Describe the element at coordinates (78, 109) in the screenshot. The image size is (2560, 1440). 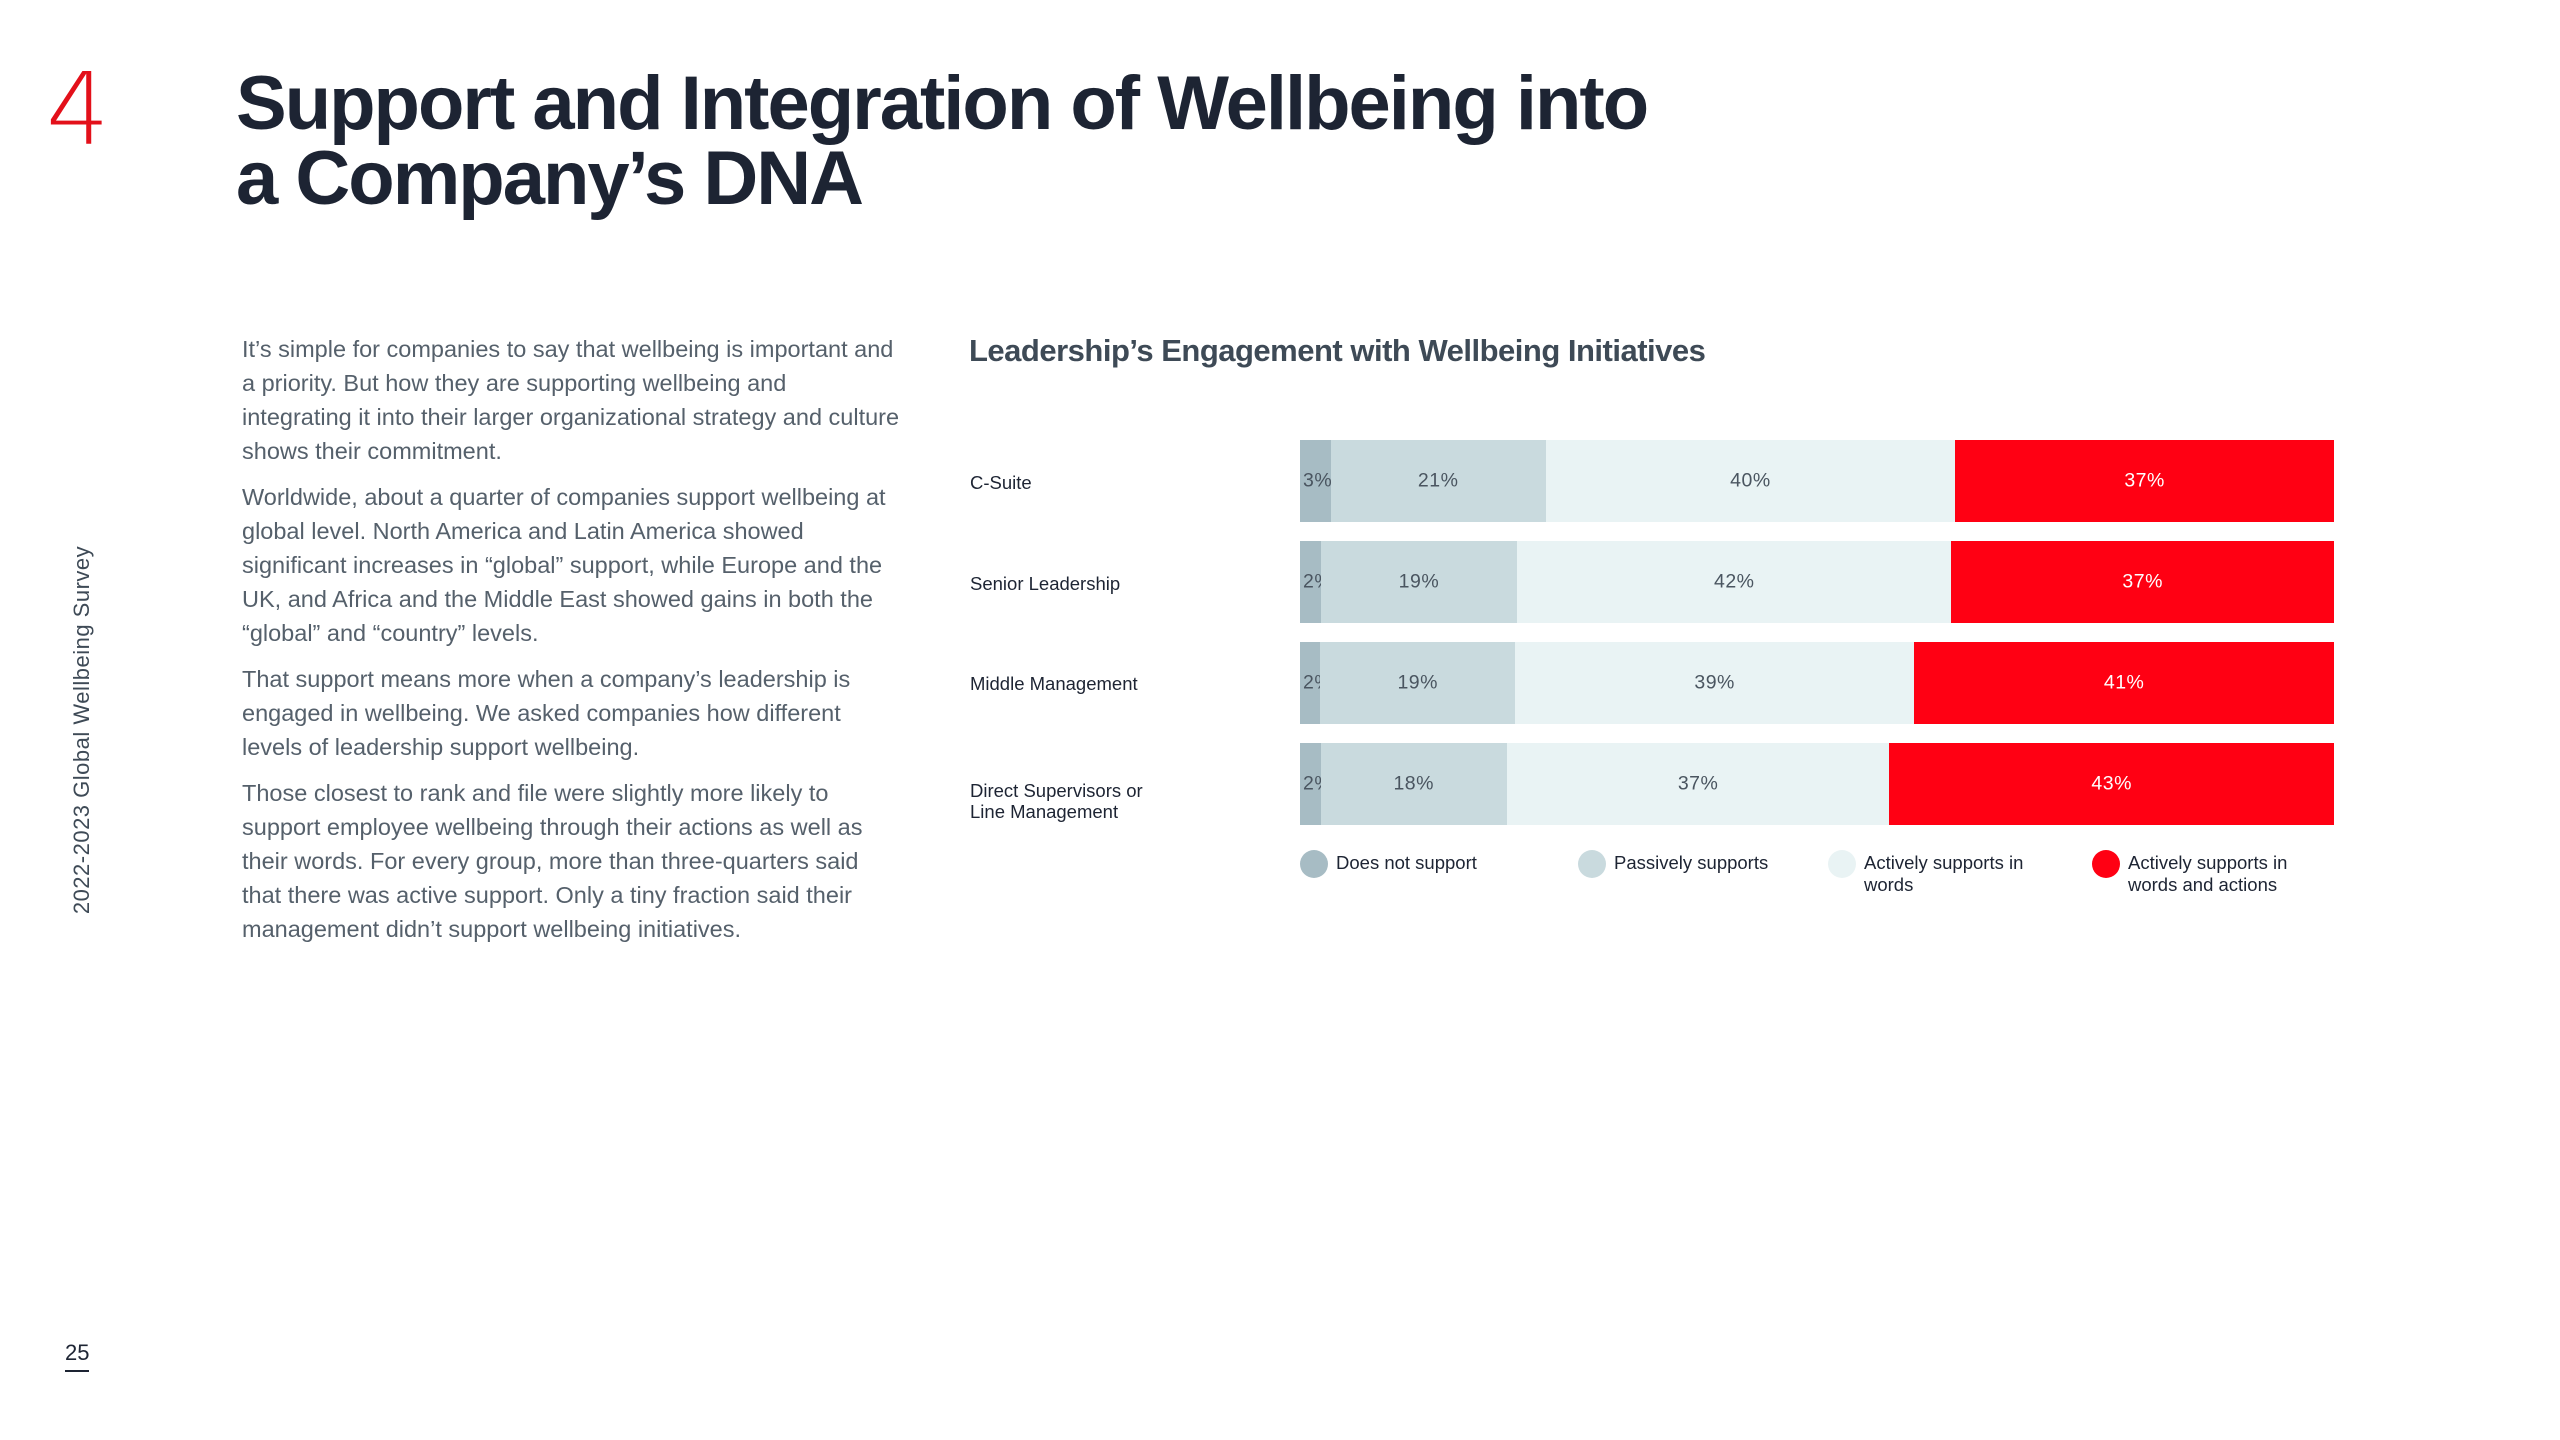
I see `section-number: 4` at that location.